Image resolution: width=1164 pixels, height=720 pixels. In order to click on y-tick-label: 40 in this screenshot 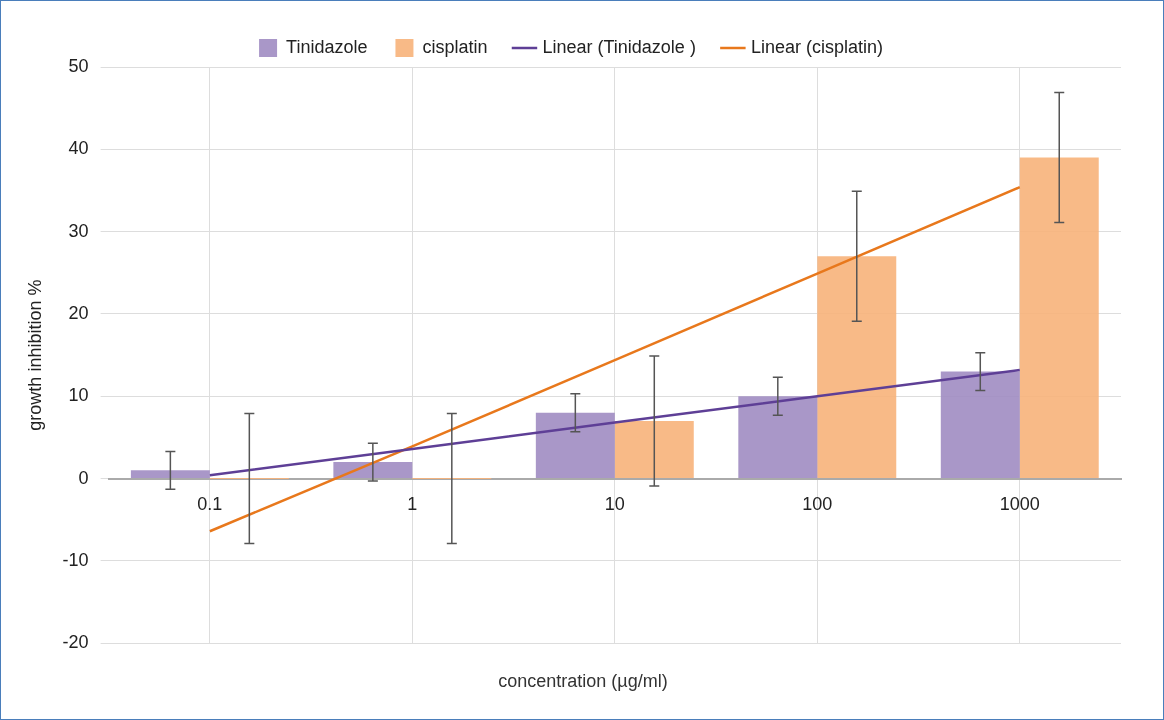, I will do `click(78, 148)`.